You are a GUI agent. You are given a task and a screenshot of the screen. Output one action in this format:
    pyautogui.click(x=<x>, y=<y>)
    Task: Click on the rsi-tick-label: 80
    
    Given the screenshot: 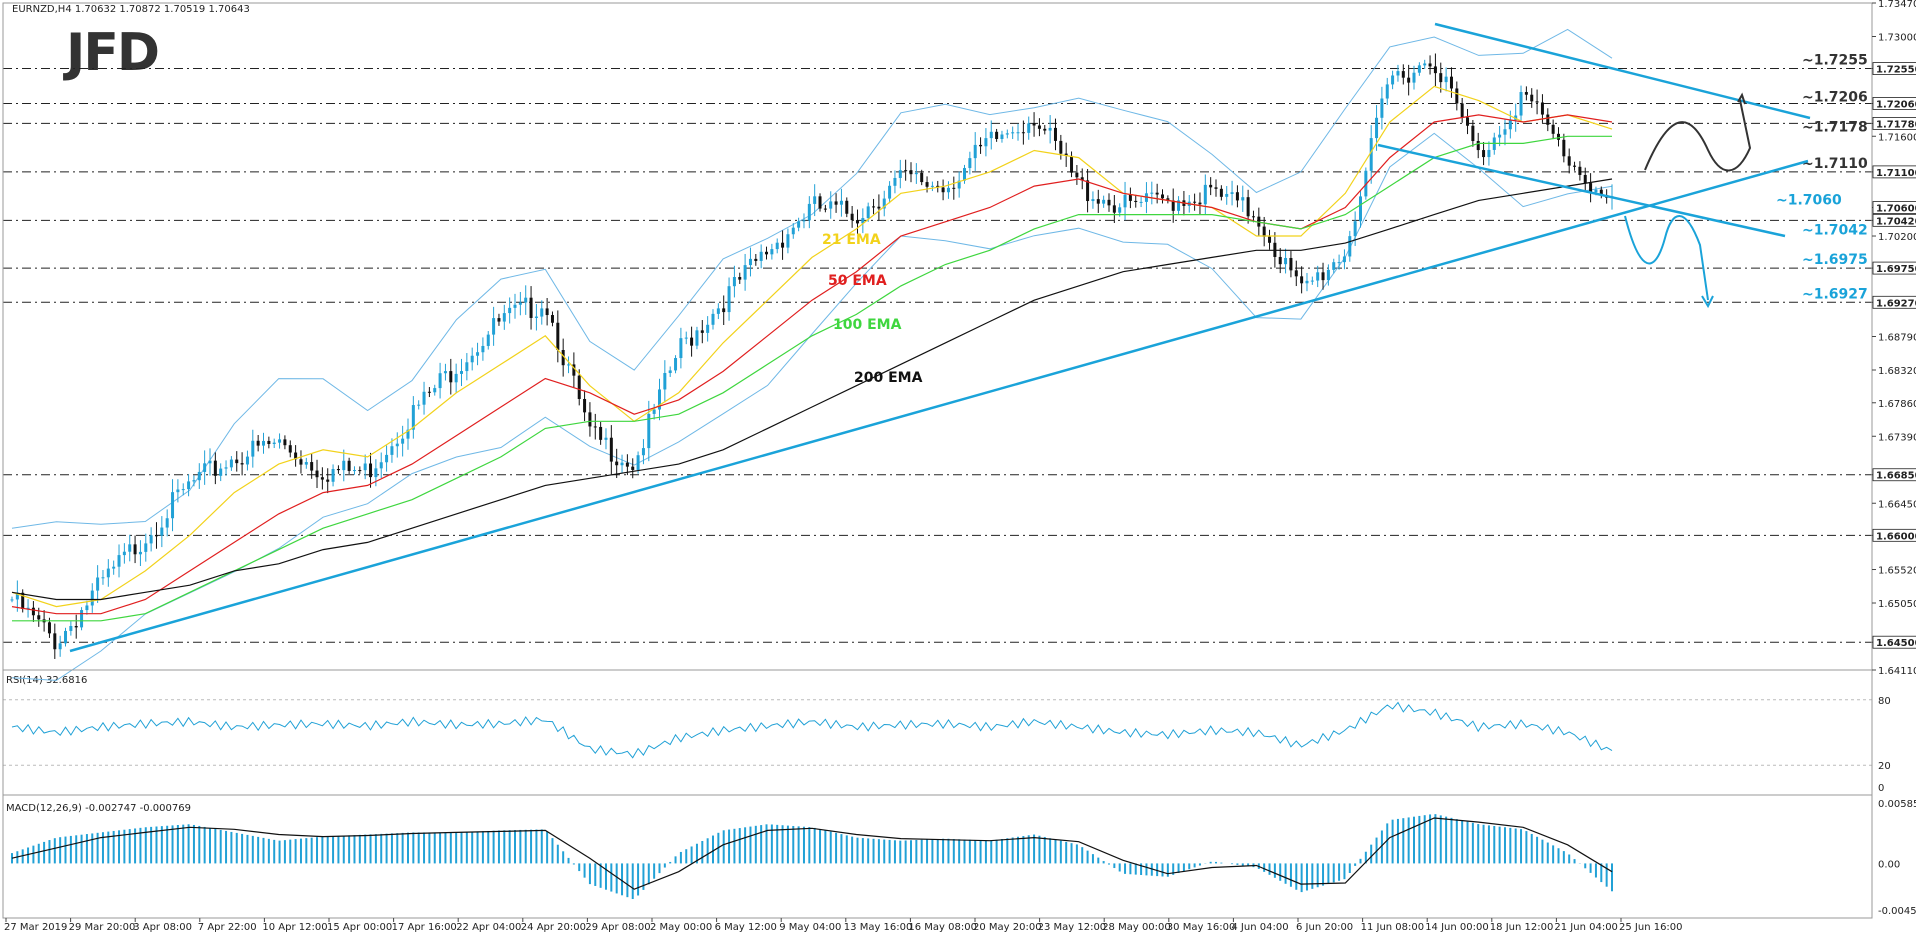 What is the action you would take?
    pyautogui.click(x=1884, y=701)
    